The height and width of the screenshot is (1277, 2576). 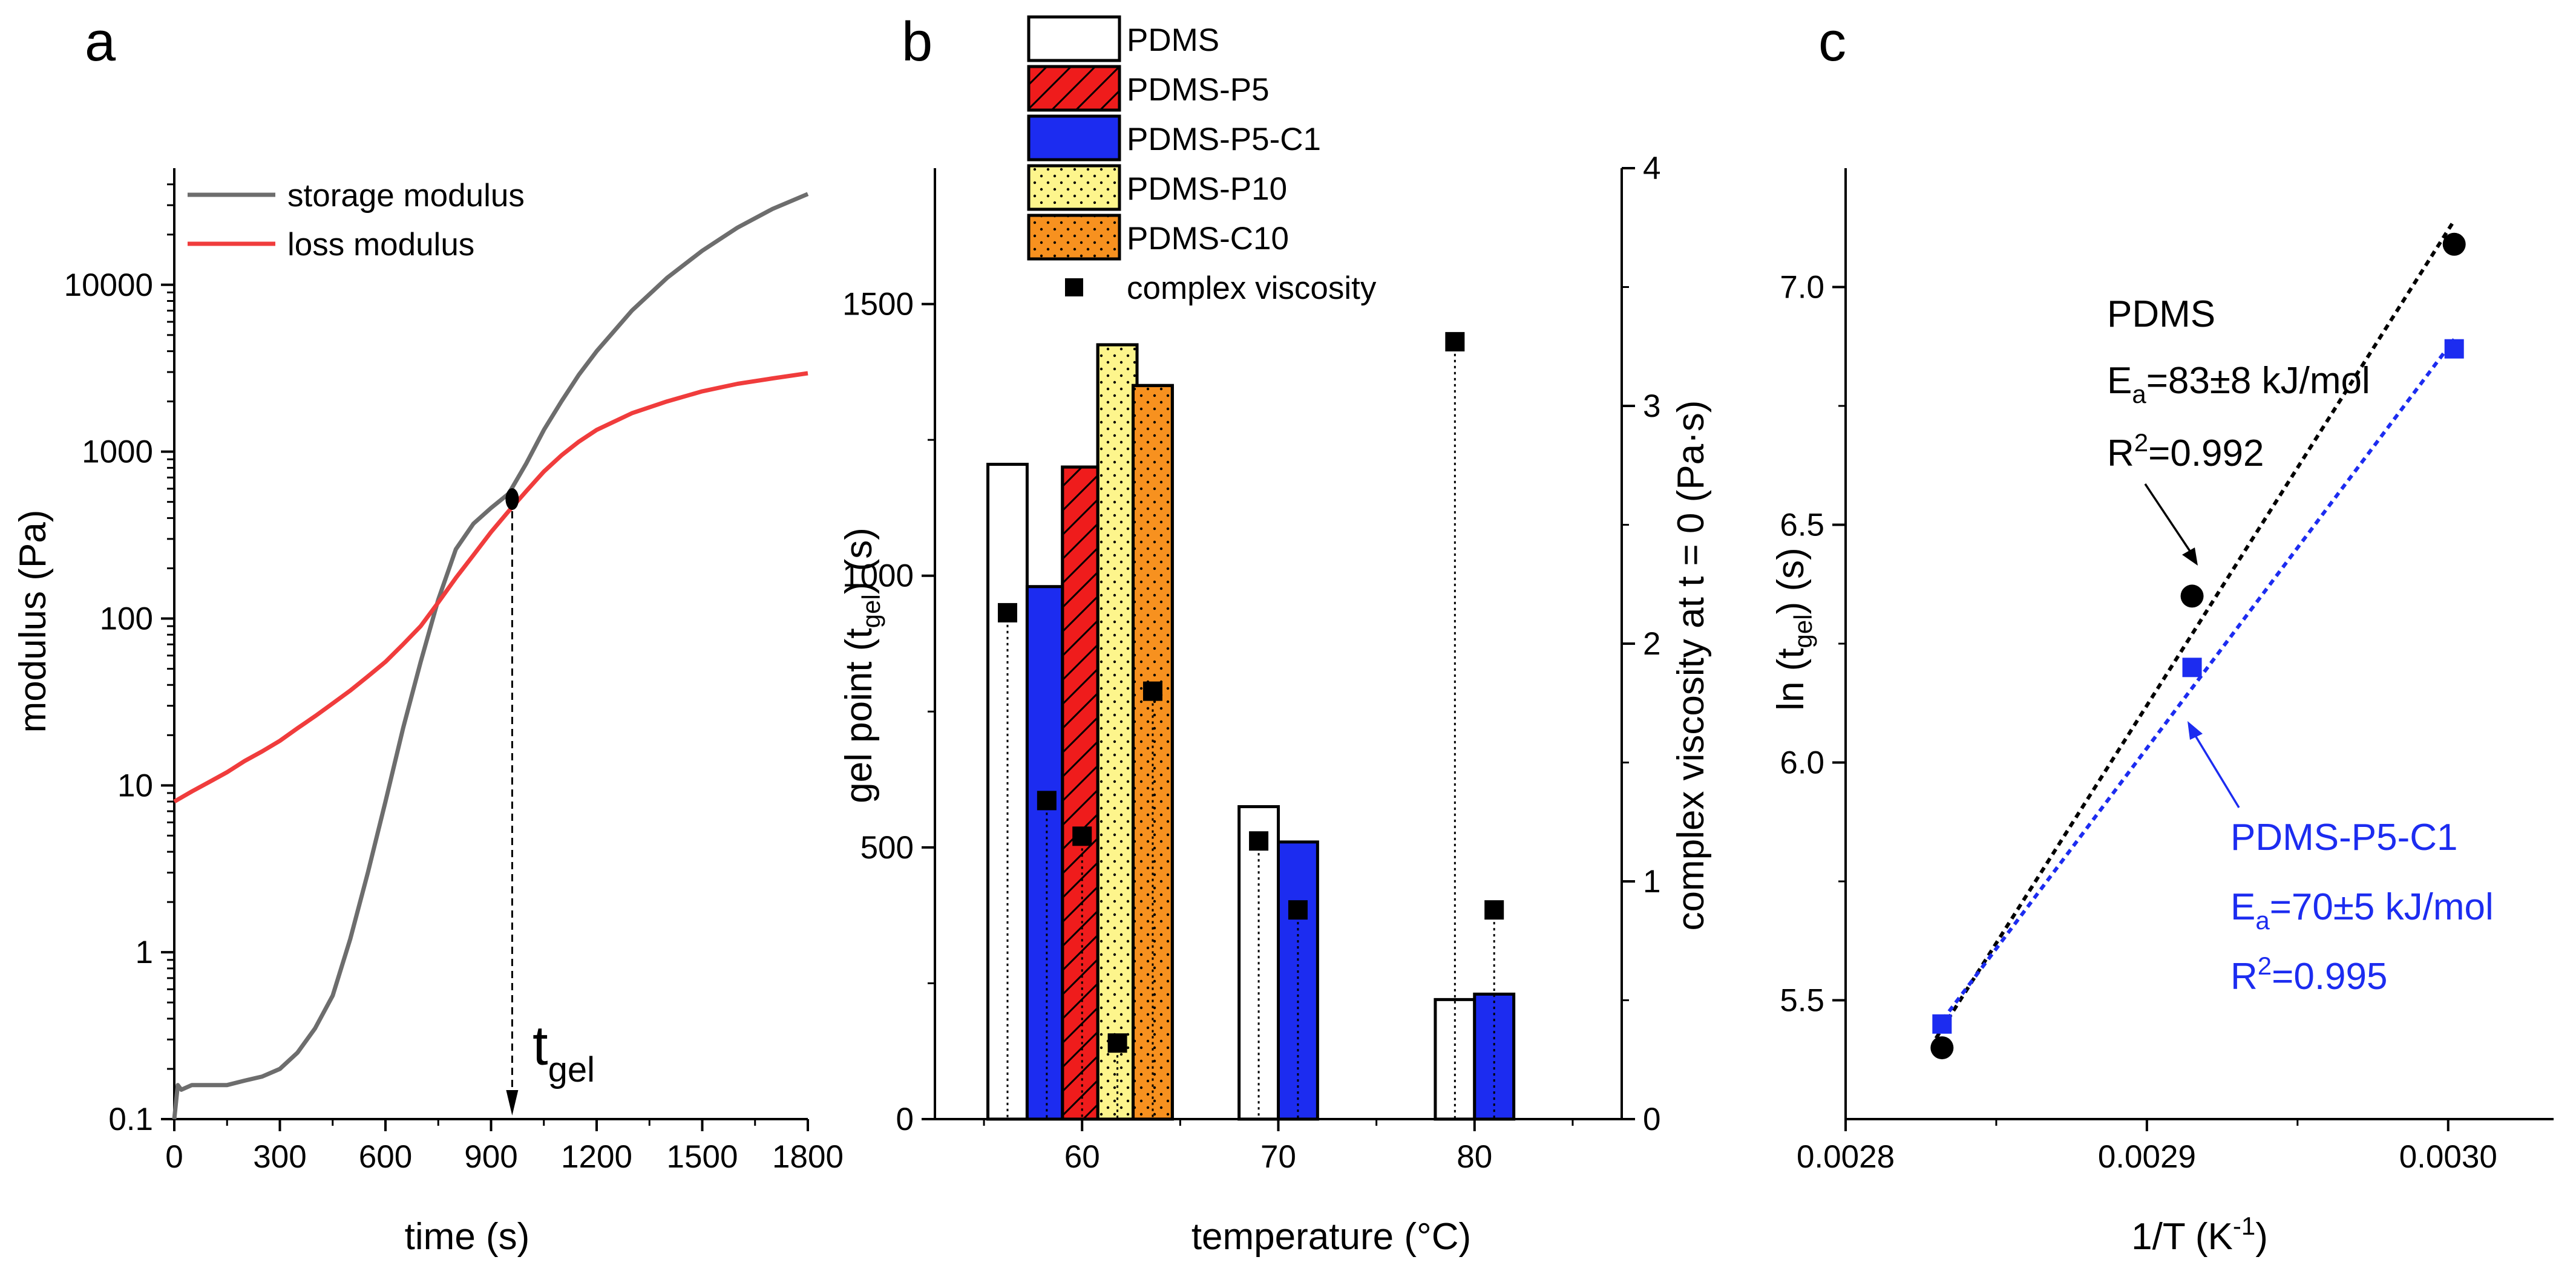 I want to click on panel-b-ytick-right-label: 3, so click(x=1651, y=406).